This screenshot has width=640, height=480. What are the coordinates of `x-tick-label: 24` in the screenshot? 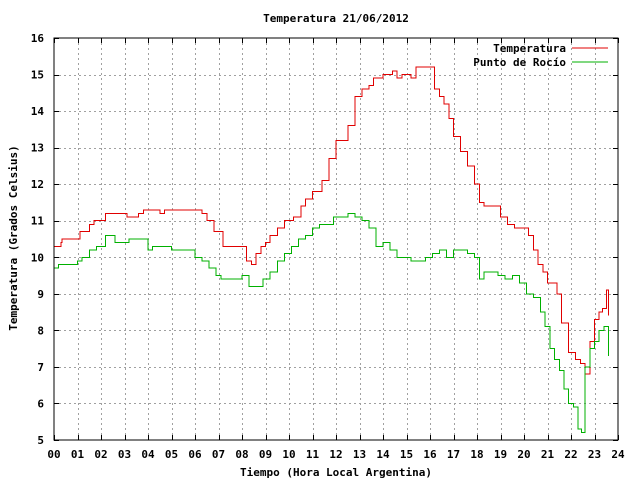 It's located at (618, 454).